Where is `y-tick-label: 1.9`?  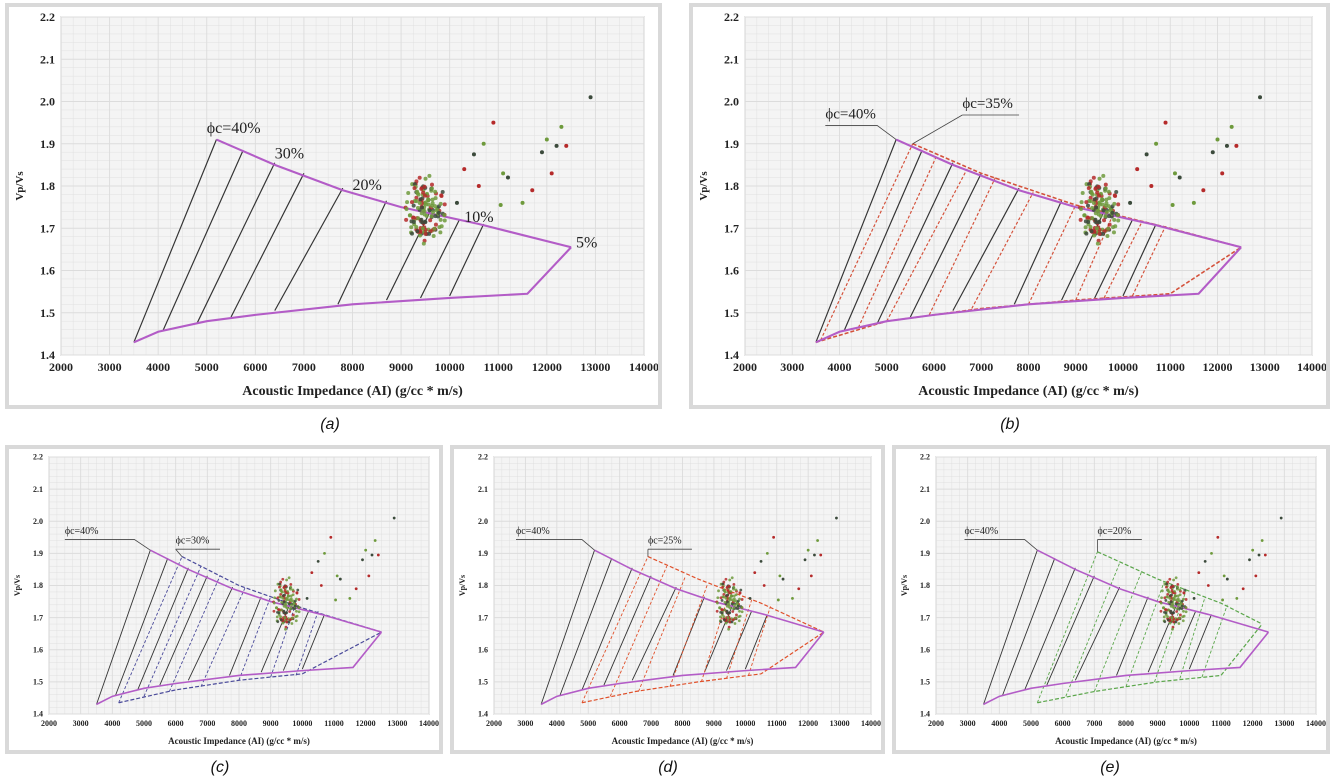
y-tick-label: 1.9 is located at coordinates (38, 553).